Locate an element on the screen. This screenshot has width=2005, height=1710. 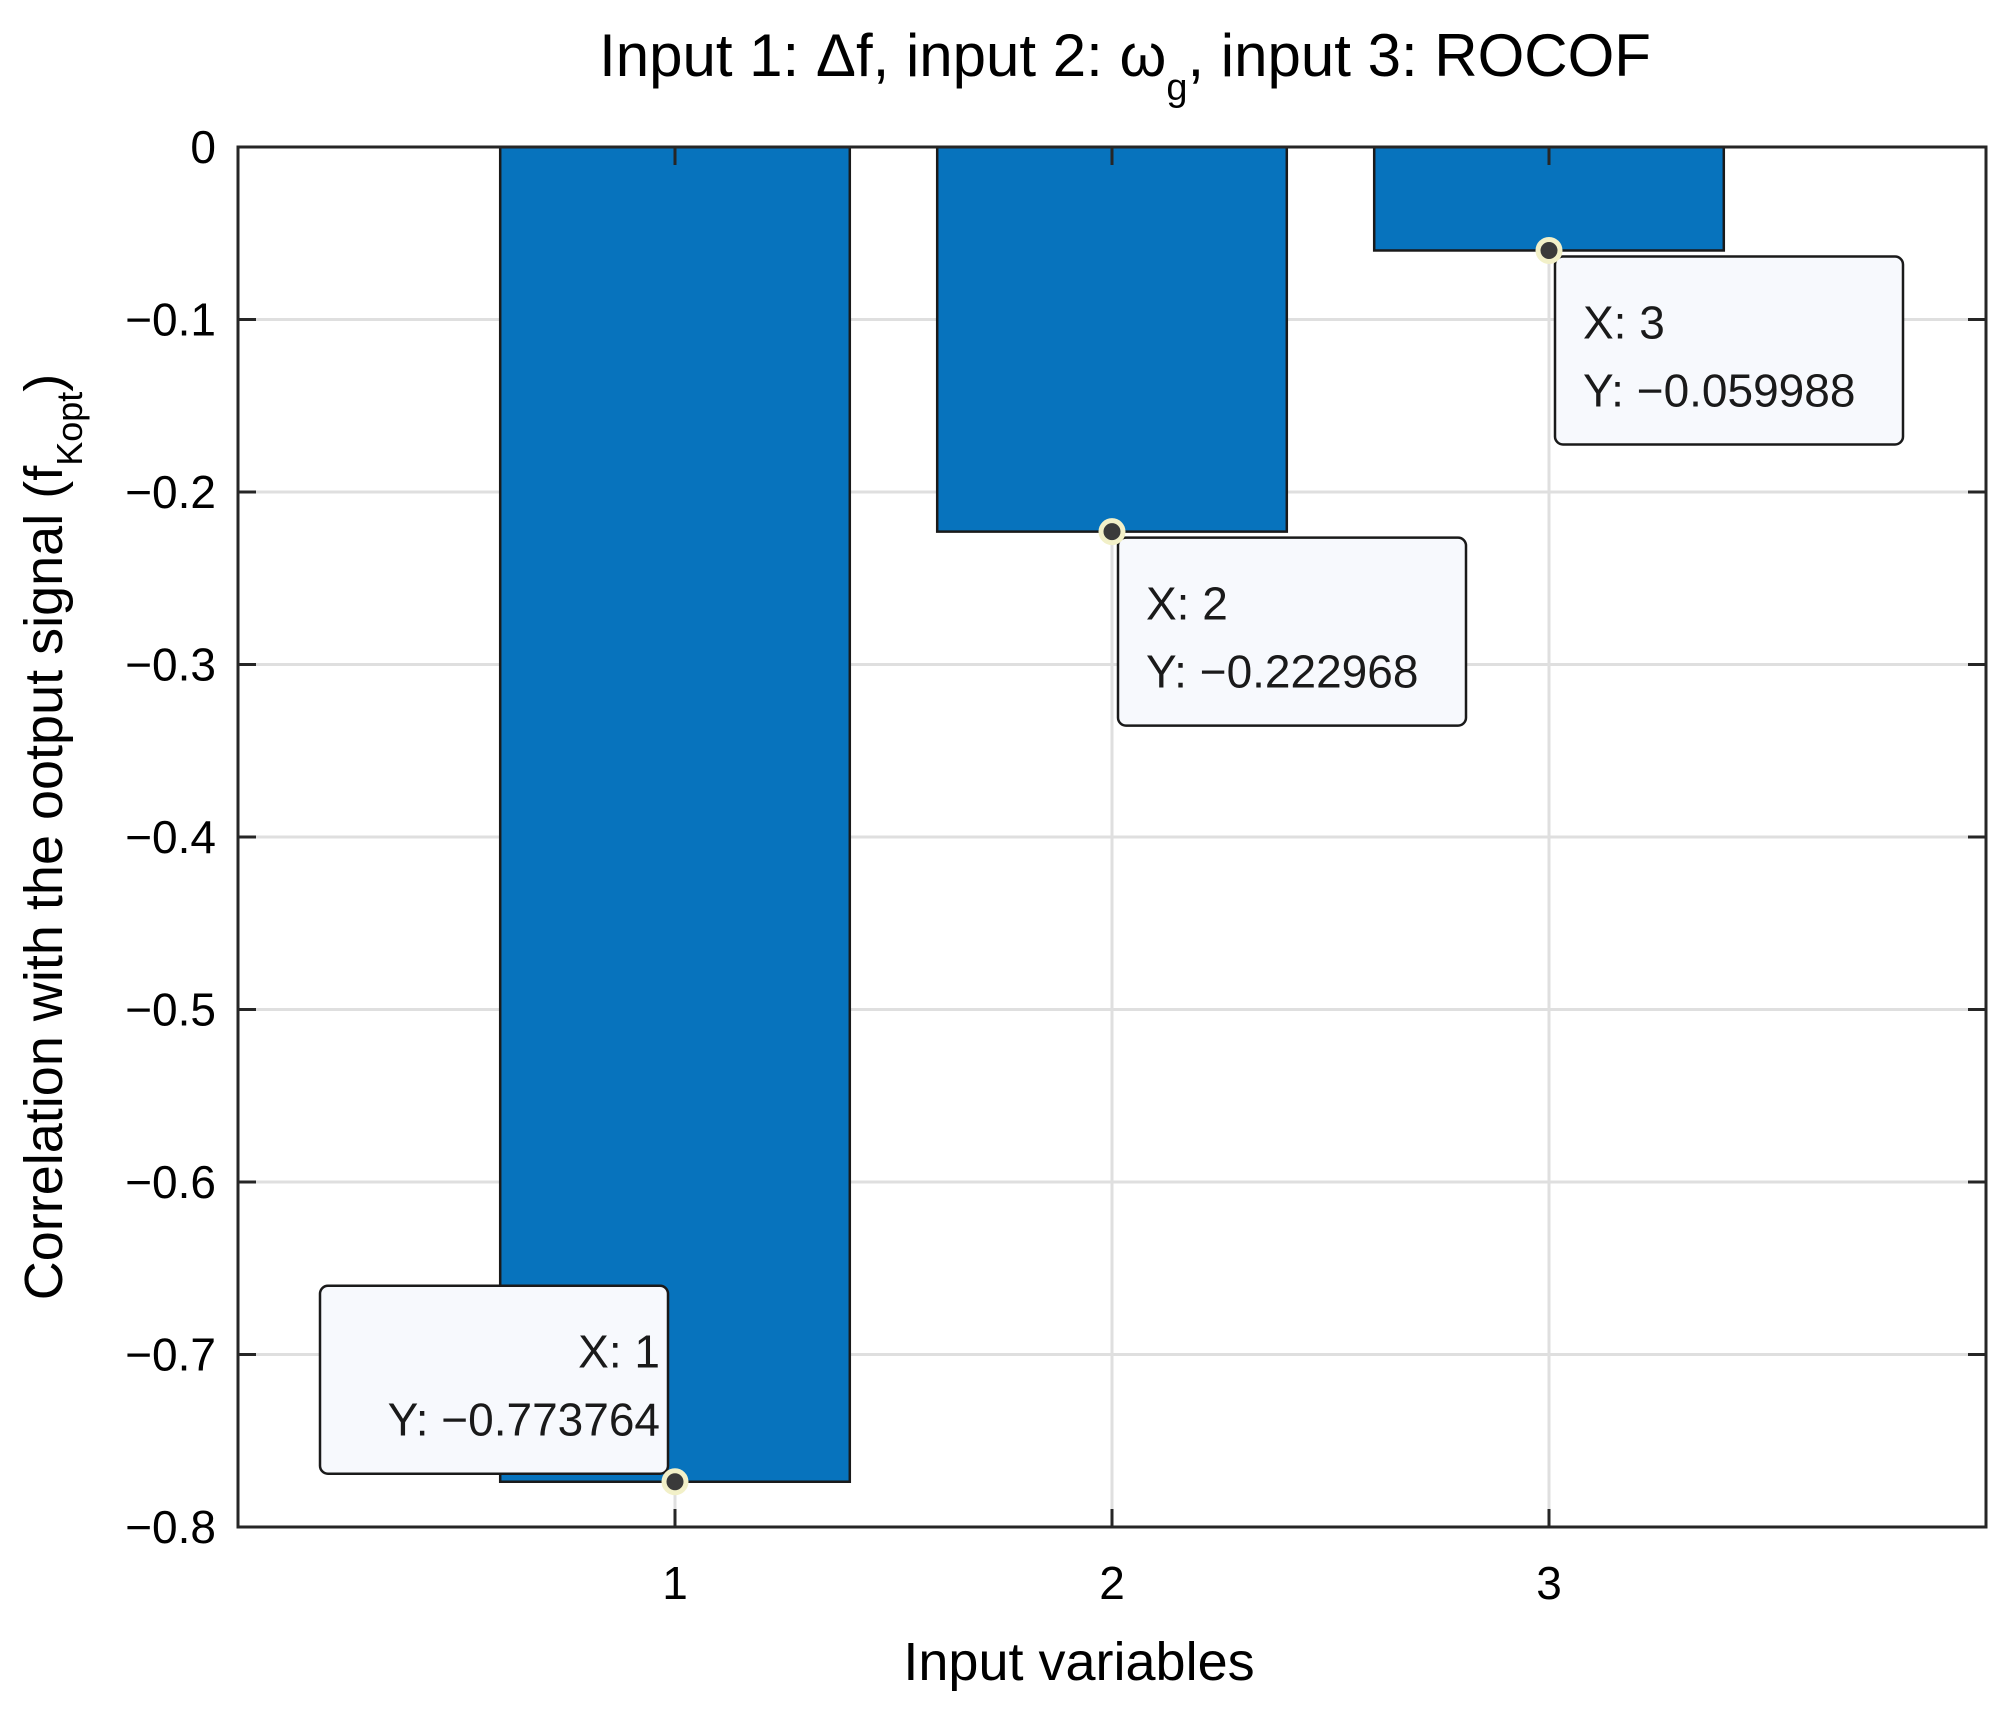
chart-title: Input 1: Δf, input 2: ωg, input 3: ROCOF is located at coordinates (1125, 65).